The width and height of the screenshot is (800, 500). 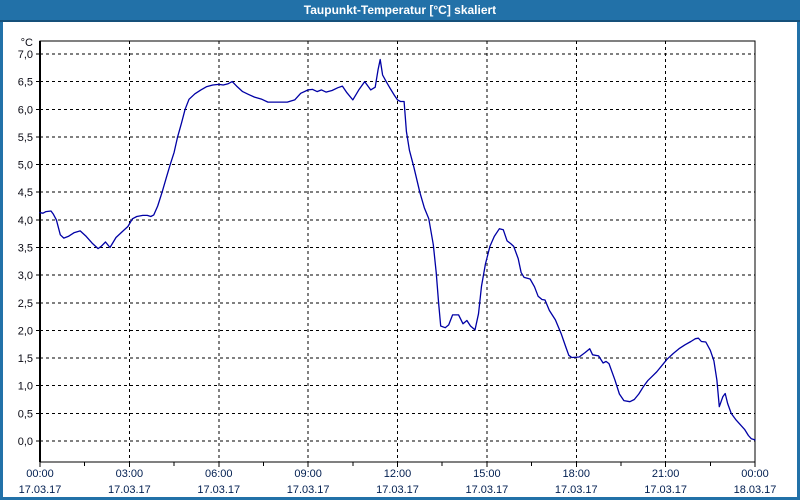 What do you see at coordinates (25, 249) in the screenshot?
I see `y-tick-label: 3,5` at bounding box center [25, 249].